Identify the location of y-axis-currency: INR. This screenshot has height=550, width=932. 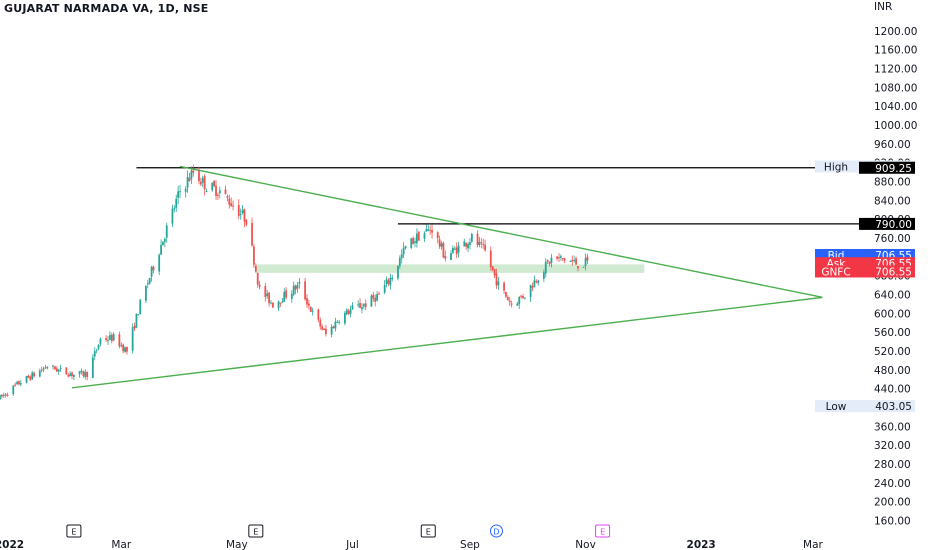
(883, 7).